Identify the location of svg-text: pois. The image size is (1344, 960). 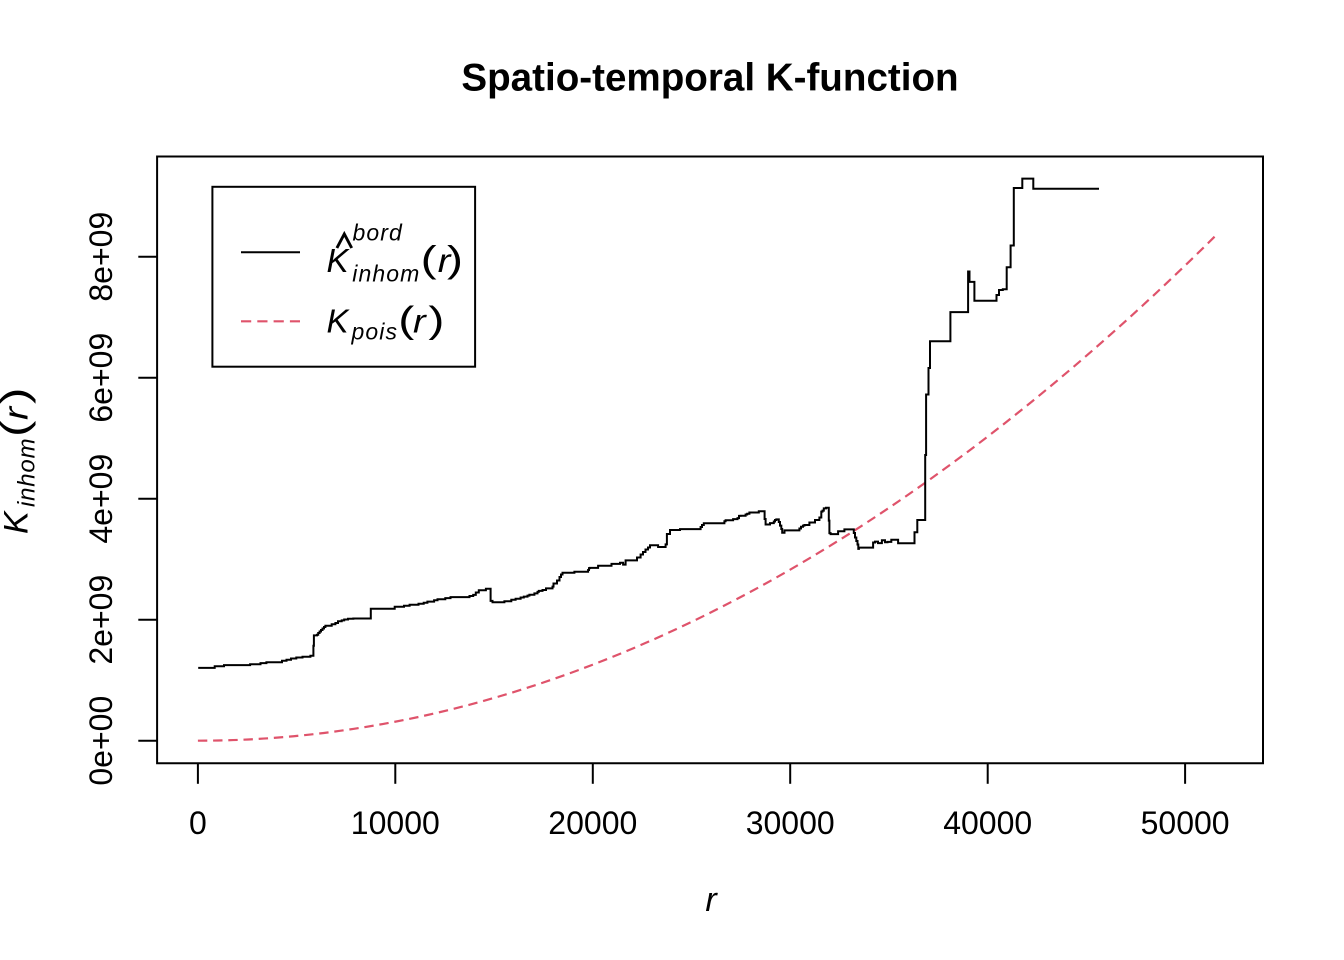
(375, 331).